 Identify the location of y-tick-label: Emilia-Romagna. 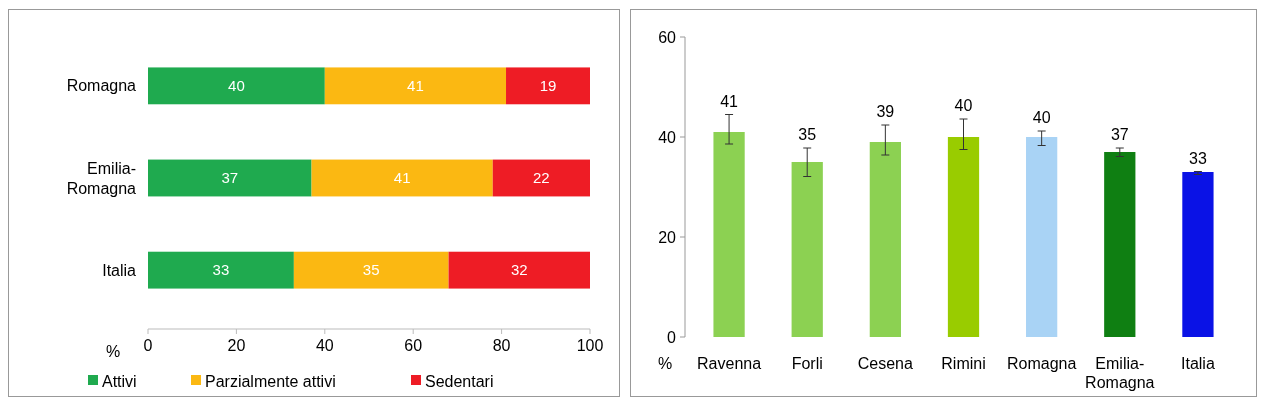
(101, 178).